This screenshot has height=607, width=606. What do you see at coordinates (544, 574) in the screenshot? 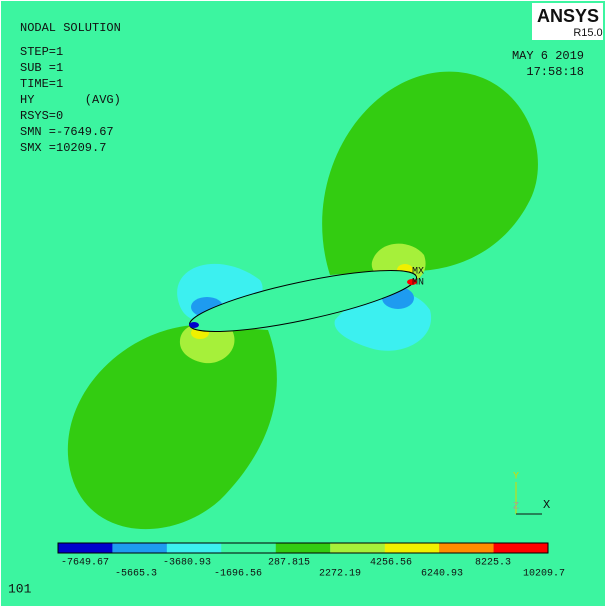
I see `legend-label: 10209.7` at bounding box center [544, 574].